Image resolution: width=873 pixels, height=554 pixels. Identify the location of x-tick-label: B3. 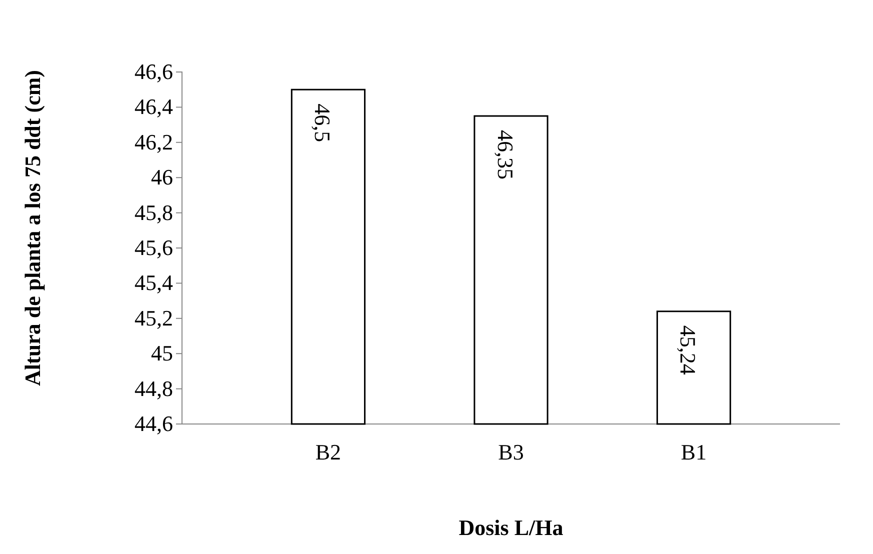
(511, 452).